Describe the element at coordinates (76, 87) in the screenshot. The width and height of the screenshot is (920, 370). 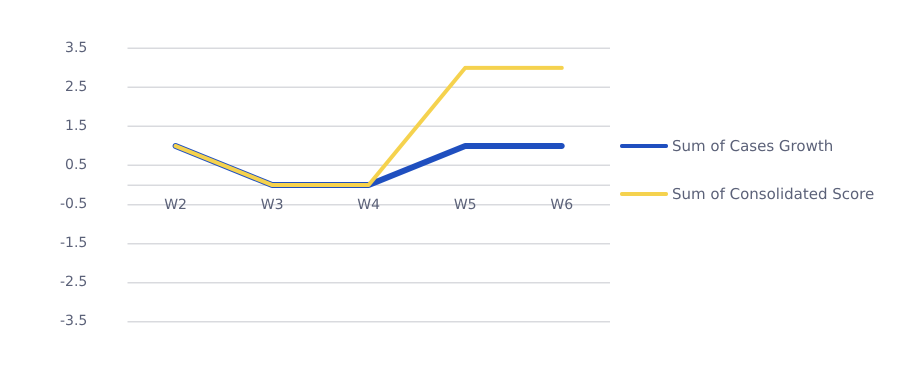
I see `y-tick-label: 2.5` at that location.